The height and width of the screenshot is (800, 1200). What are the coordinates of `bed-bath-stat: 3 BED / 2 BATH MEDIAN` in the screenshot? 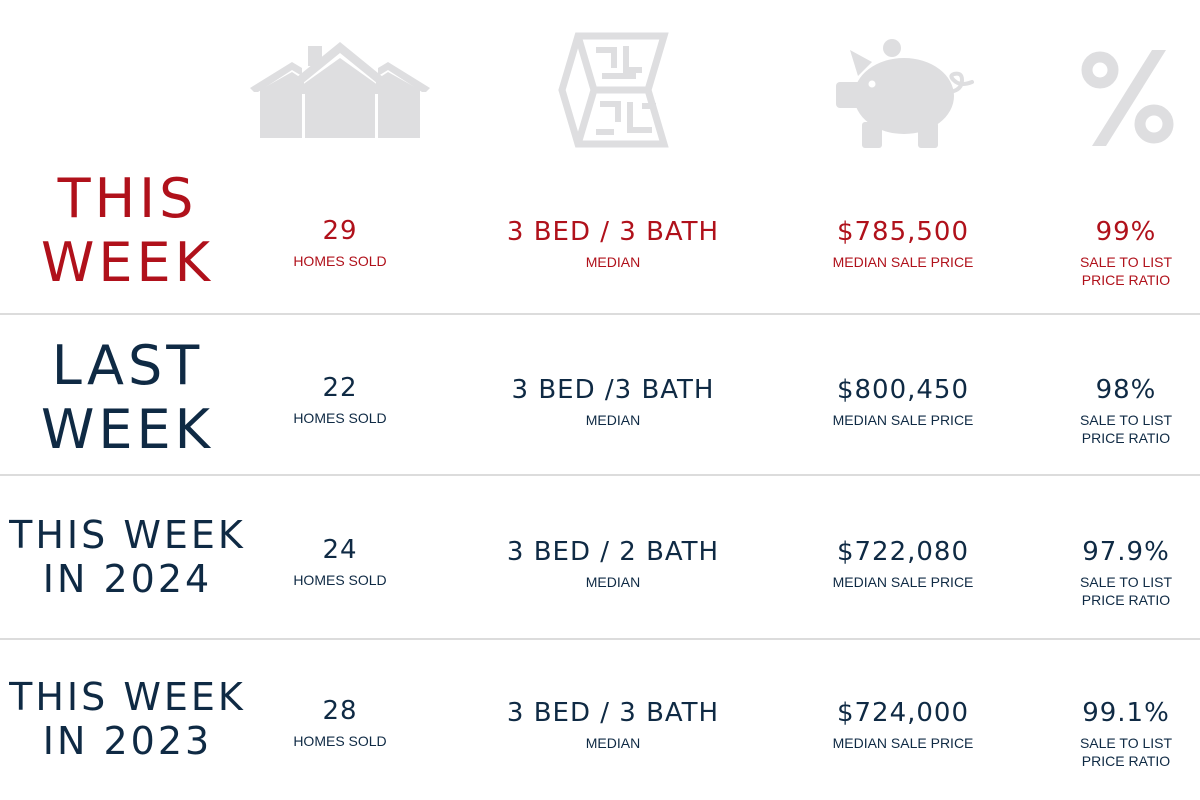 It's located at (613, 564).